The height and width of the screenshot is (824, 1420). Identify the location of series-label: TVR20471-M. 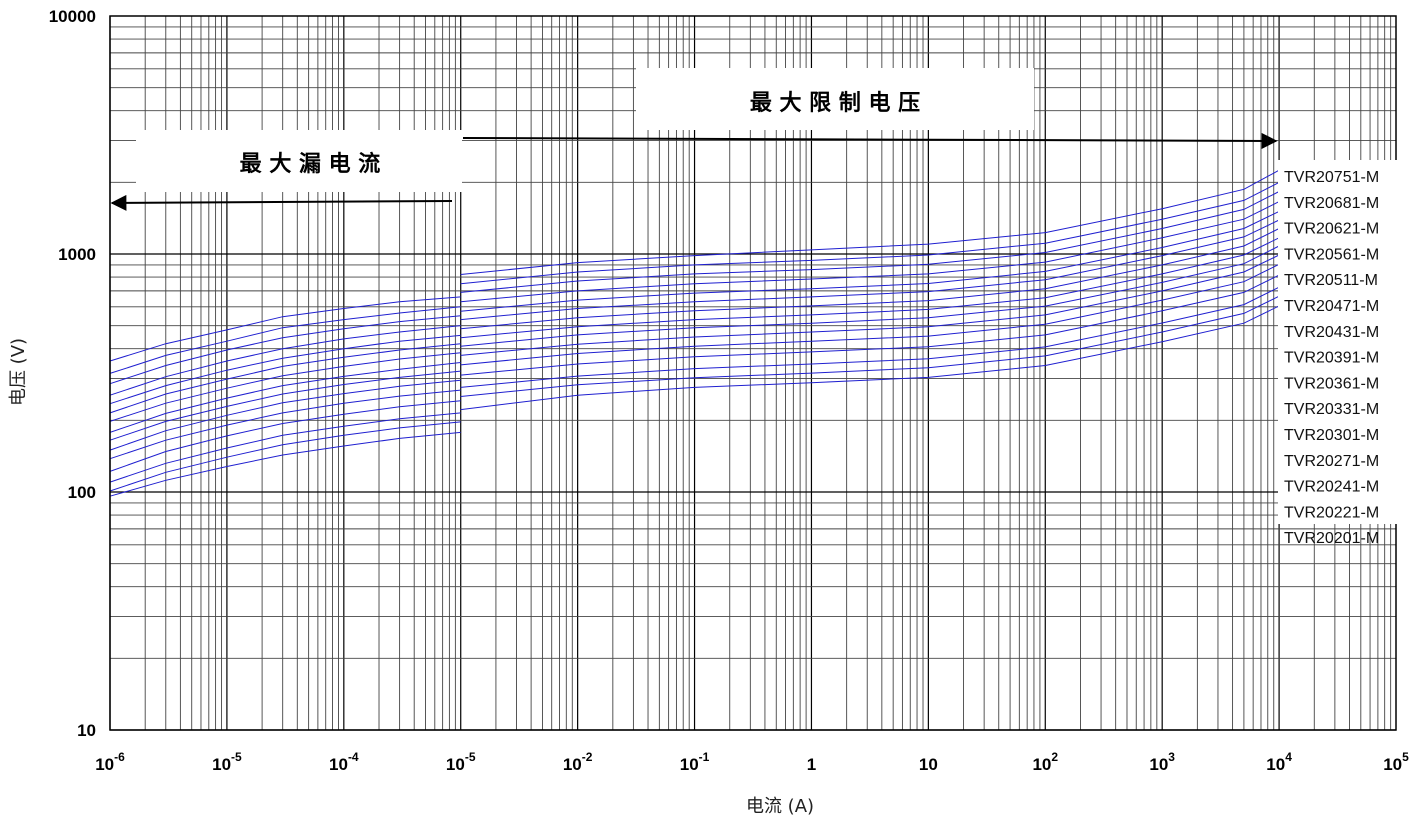
(1331, 306).